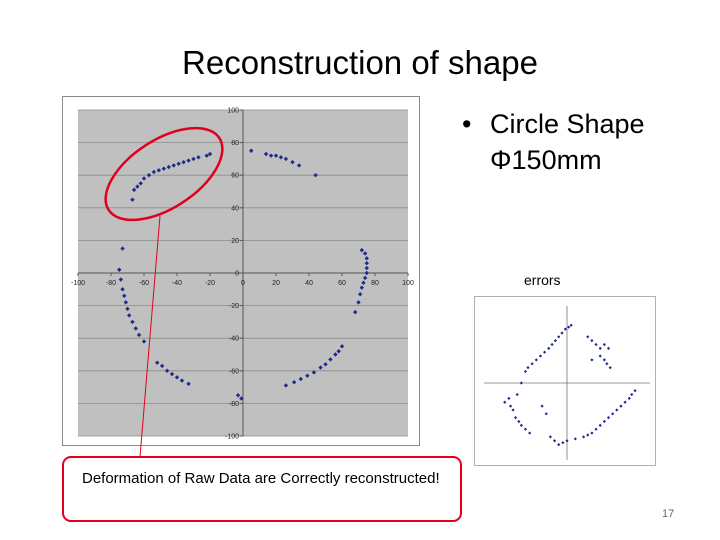 Image resolution: width=720 pixels, height=540 pixels. I want to click on y-tick-label: -20, so click(234, 306).